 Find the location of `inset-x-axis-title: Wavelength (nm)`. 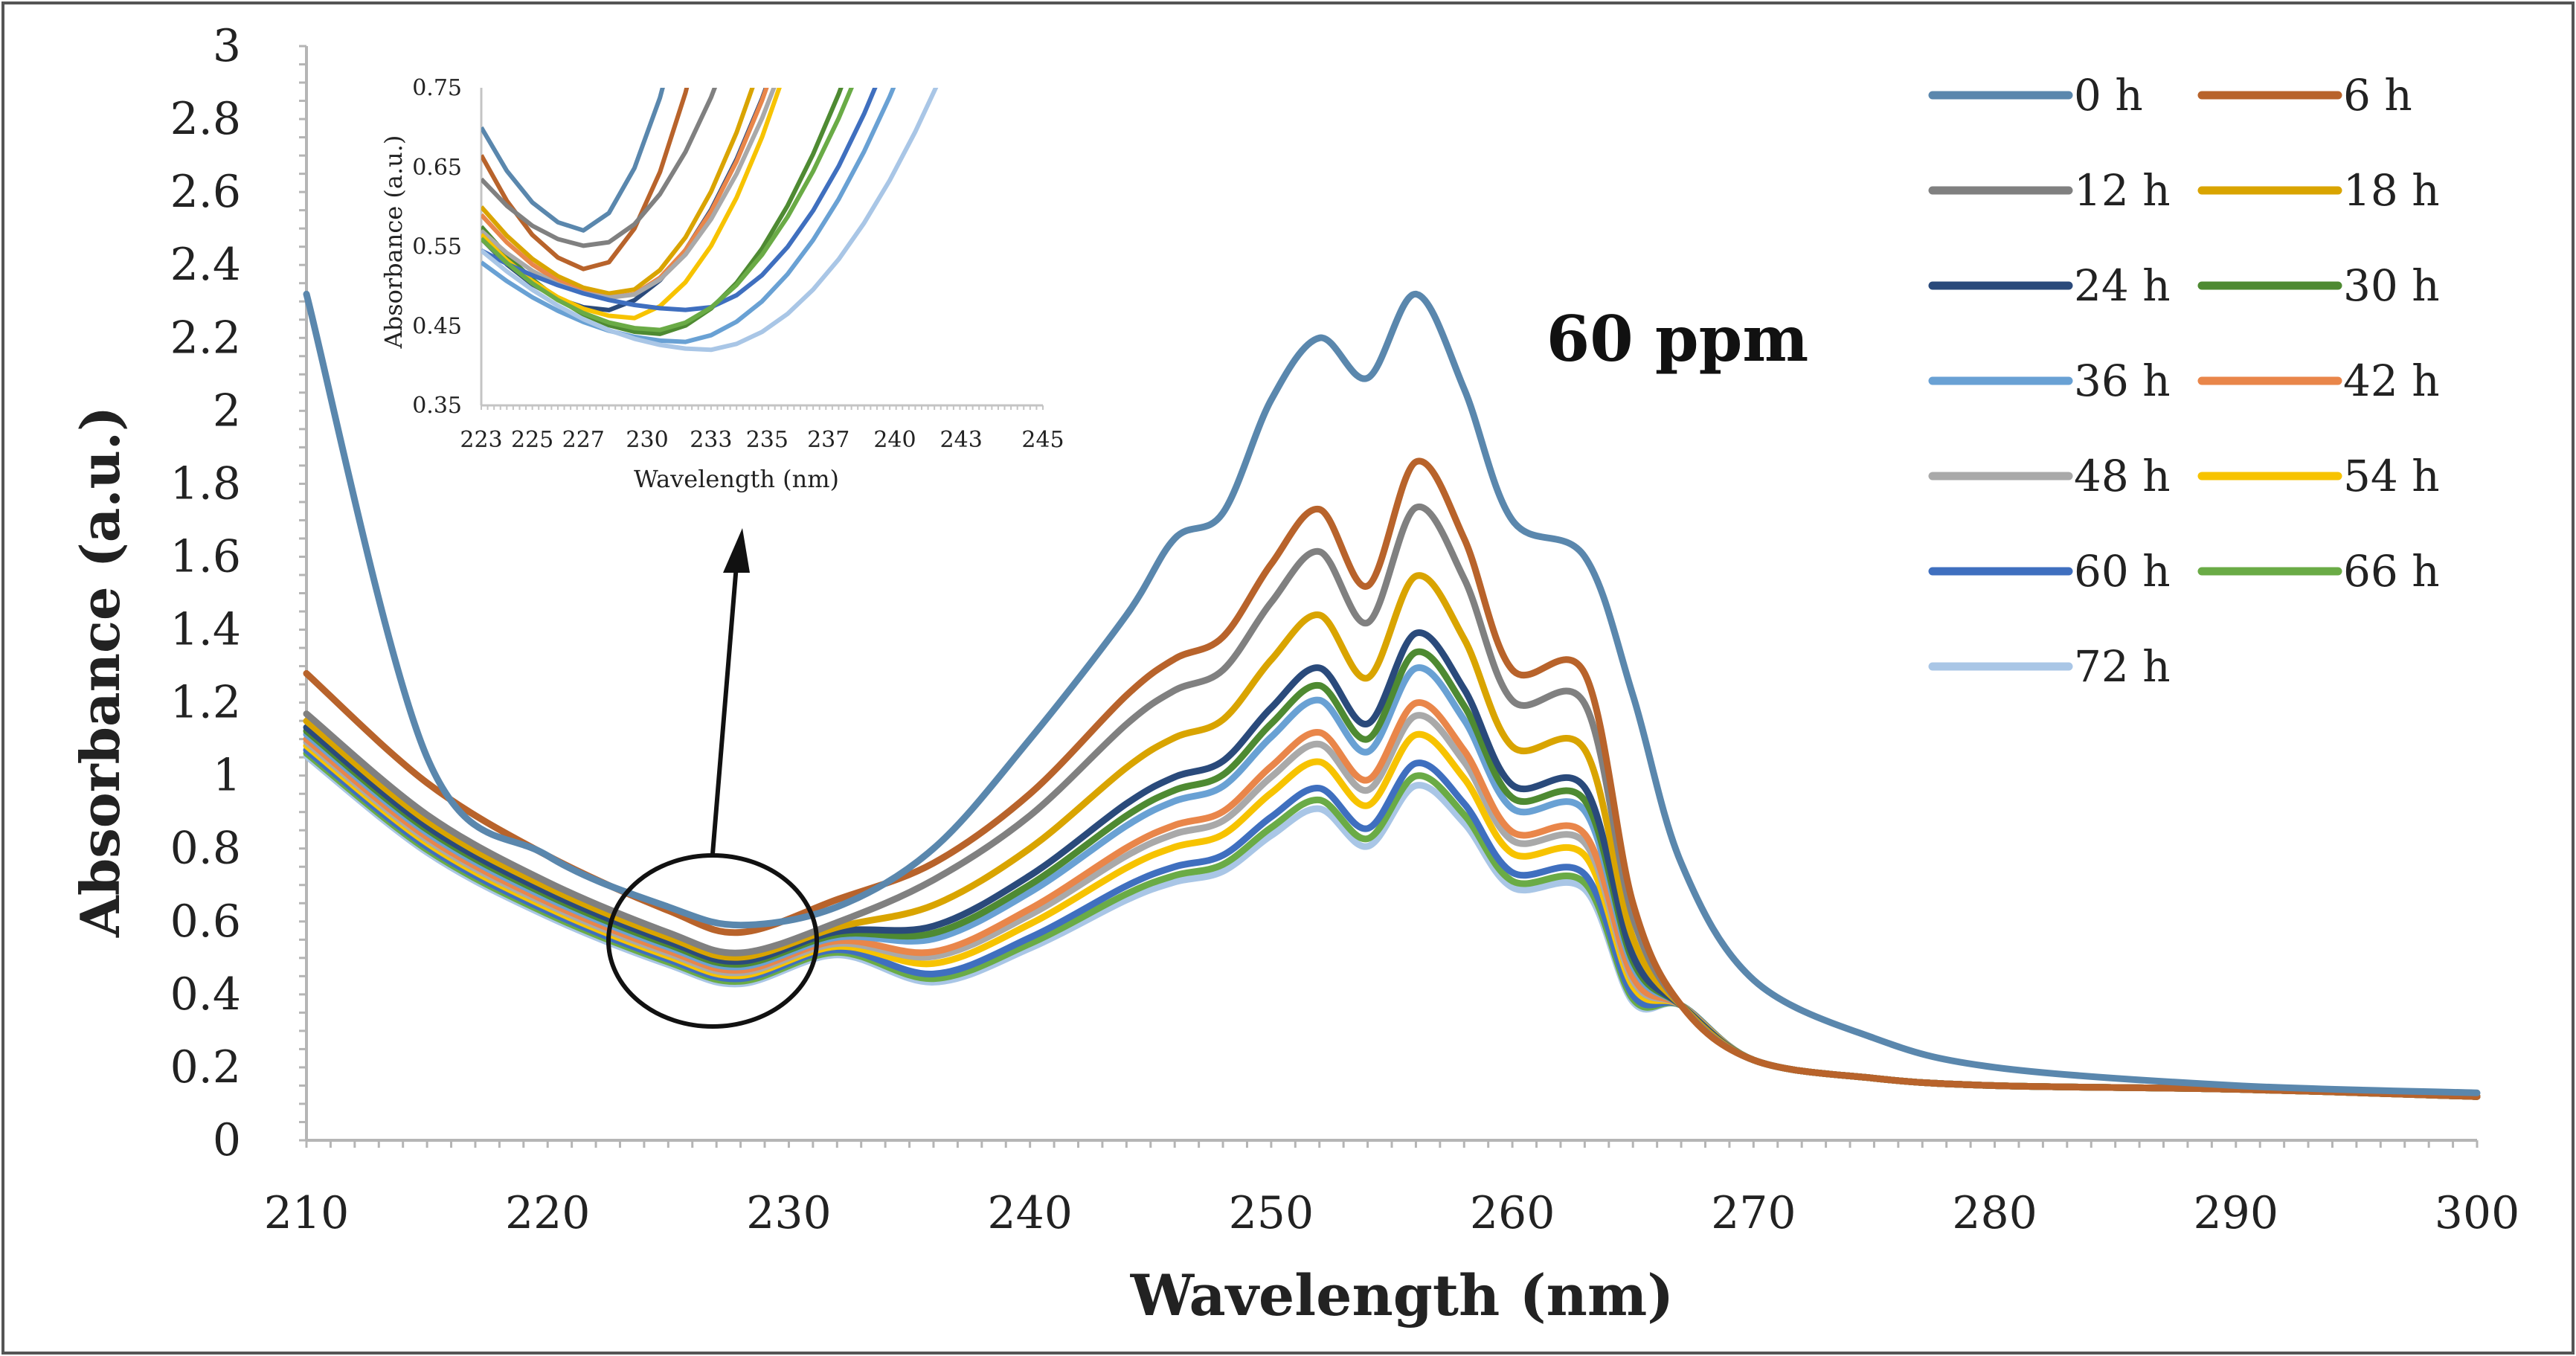

inset-x-axis-title: Wavelength (nm) is located at coordinates (736, 479).